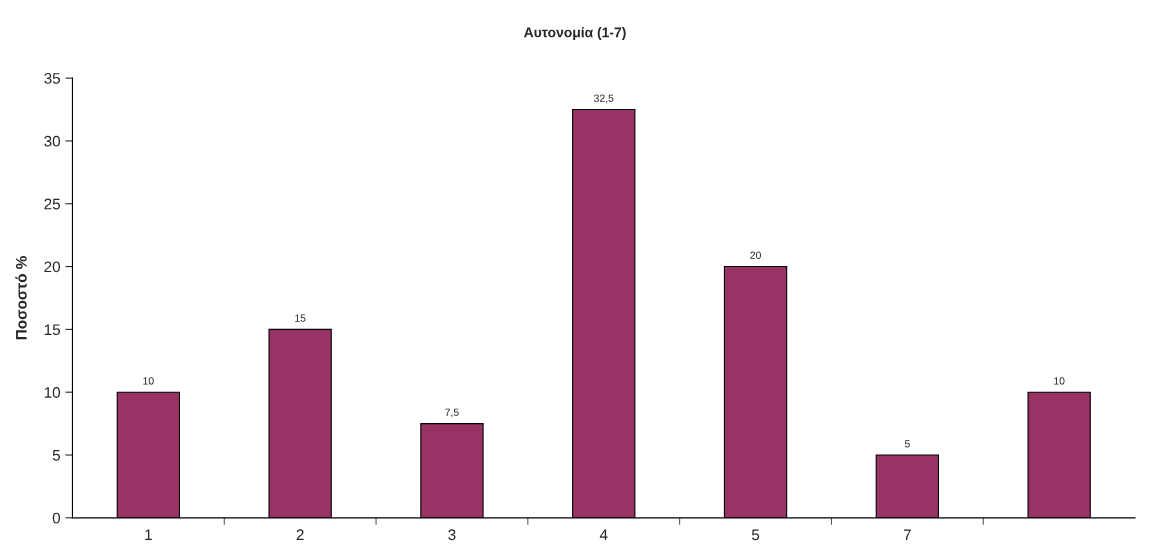 This screenshot has width=1150, height=558. What do you see at coordinates (52, 204) in the screenshot?
I see `y-tick-label: 25` at bounding box center [52, 204].